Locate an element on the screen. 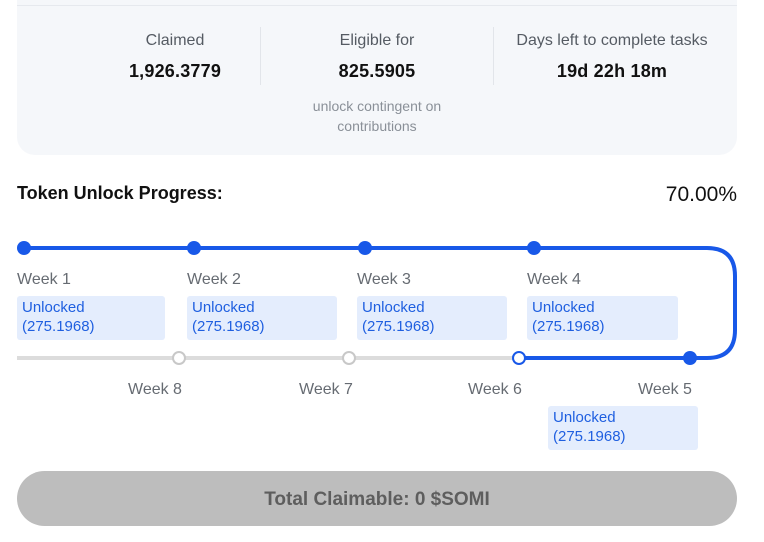  stat-claimed-value: 1,926.3779 is located at coordinates (175, 71).